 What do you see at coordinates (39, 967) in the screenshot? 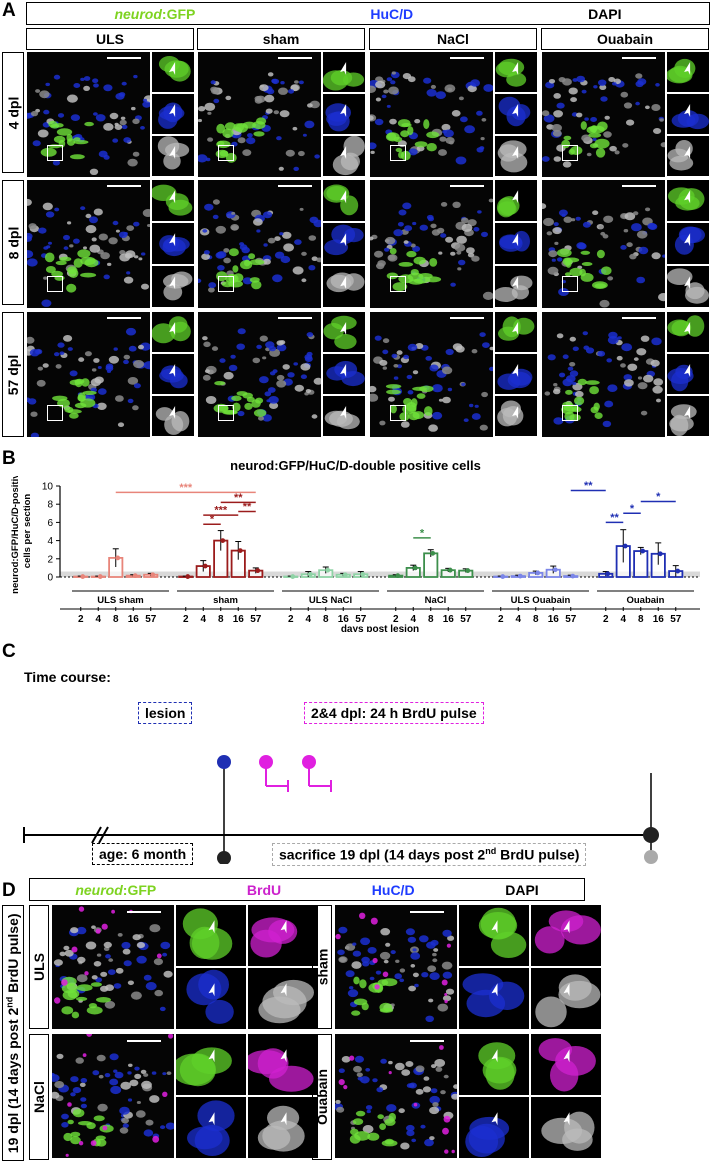
I see `d-condition-uls: ULS` at bounding box center [39, 967].